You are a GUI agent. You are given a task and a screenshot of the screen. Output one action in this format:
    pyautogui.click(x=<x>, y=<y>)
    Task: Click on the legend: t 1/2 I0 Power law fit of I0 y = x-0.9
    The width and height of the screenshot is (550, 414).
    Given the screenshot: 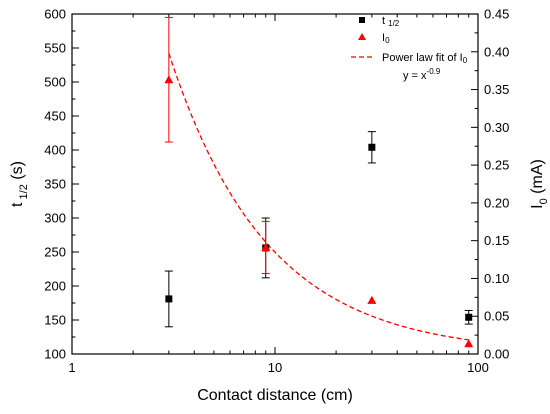 What is the action you would take?
    pyautogui.click(x=409, y=48)
    